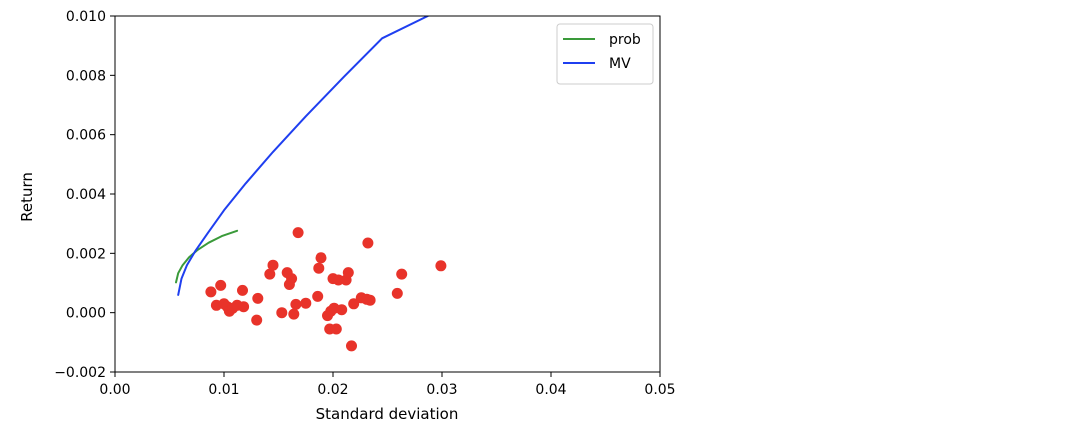 The height and width of the screenshot is (430, 1080). I want to click on y-tick-label: 0.004, so click(86, 195).